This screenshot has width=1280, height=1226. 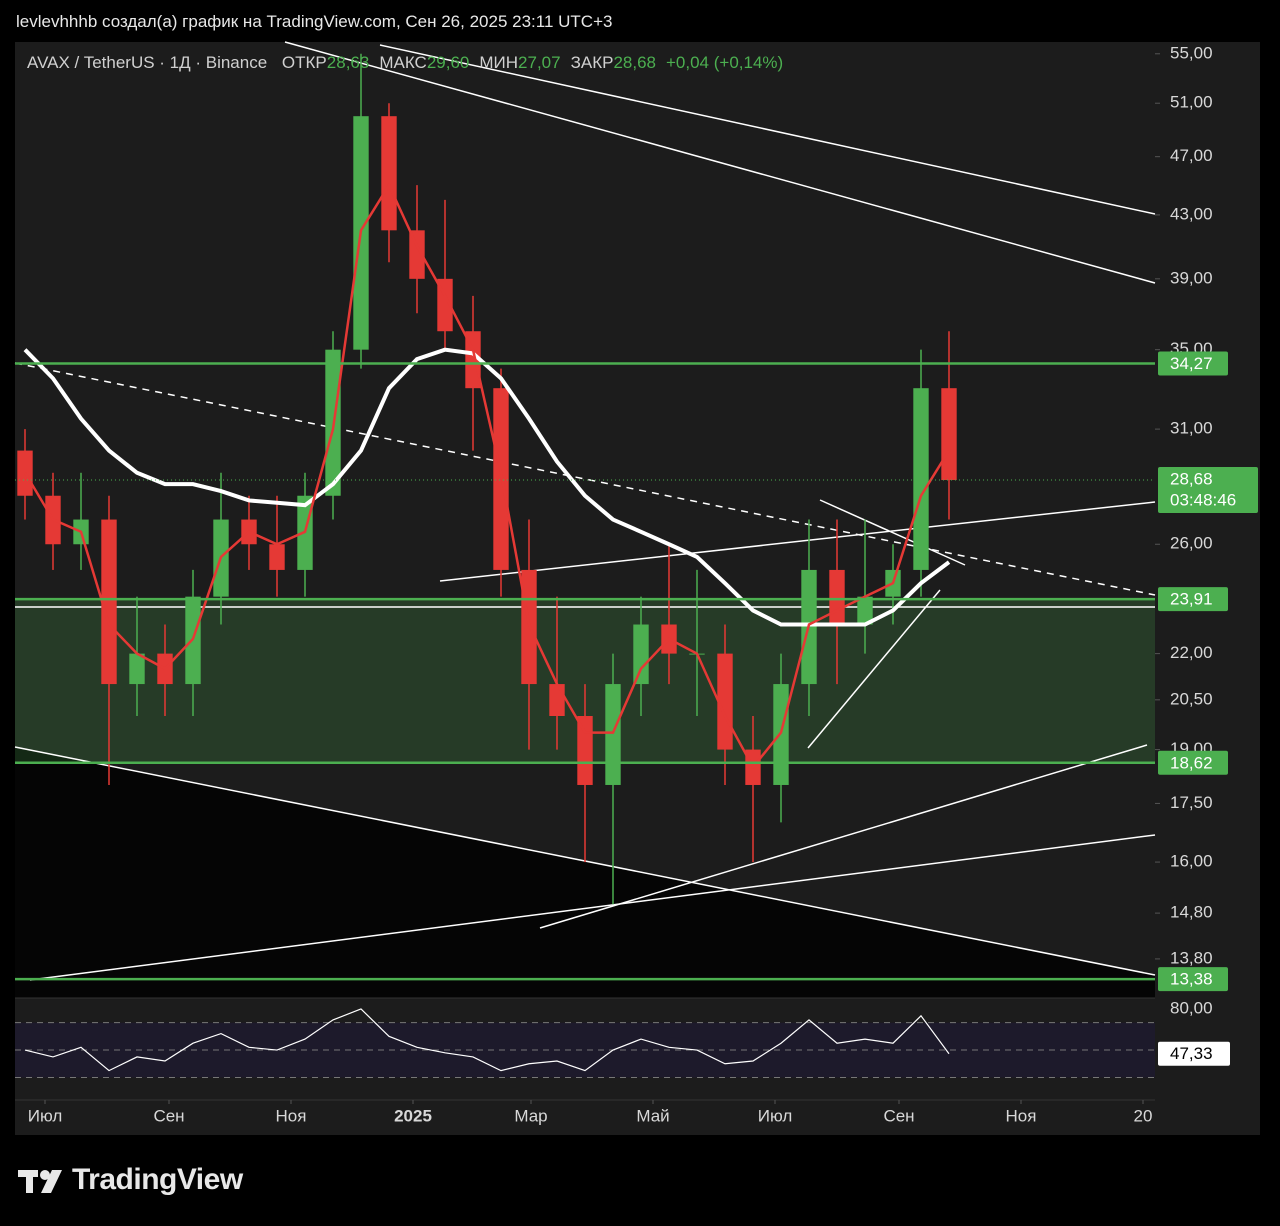 What do you see at coordinates (634, 62) in the screenshot?
I see `stat-value: 28,68` at bounding box center [634, 62].